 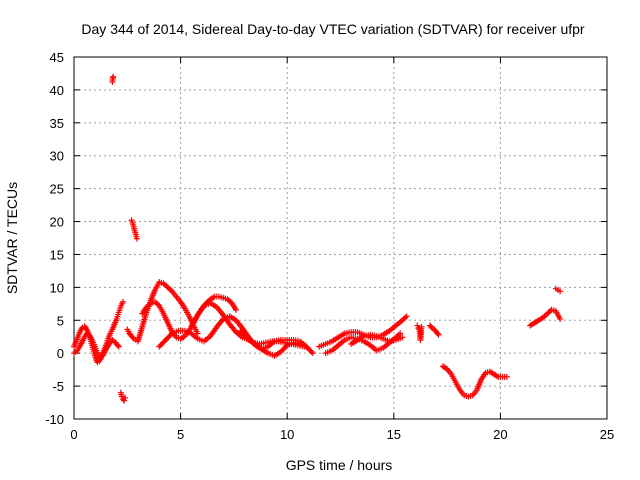 What do you see at coordinates (60, 320) in the screenshot?
I see `y-tick-label: 5` at bounding box center [60, 320].